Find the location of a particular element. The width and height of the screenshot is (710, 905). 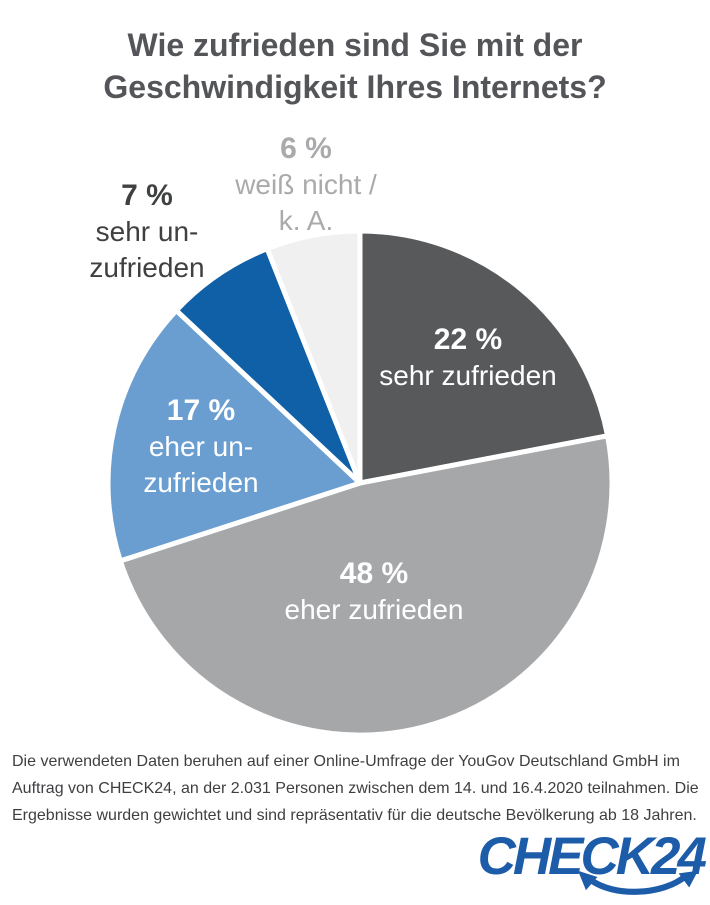

slice-value-sehr-zufrieden: 22 % is located at coordinates (468, 339).